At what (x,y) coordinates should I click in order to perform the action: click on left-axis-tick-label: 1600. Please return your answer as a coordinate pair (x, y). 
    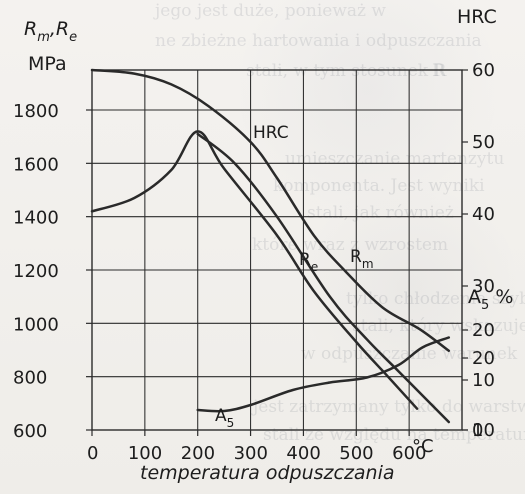
    Looking at the image, I should click on (36, 164).